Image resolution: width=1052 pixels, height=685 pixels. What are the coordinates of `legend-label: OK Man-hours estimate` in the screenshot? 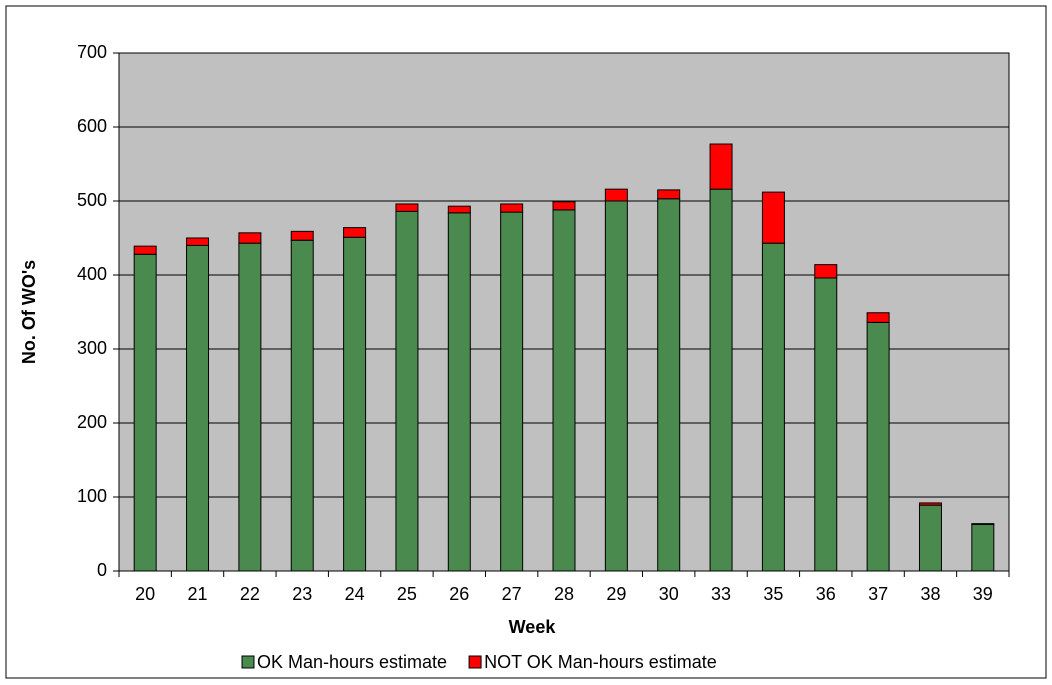 It's located at (352, 662).